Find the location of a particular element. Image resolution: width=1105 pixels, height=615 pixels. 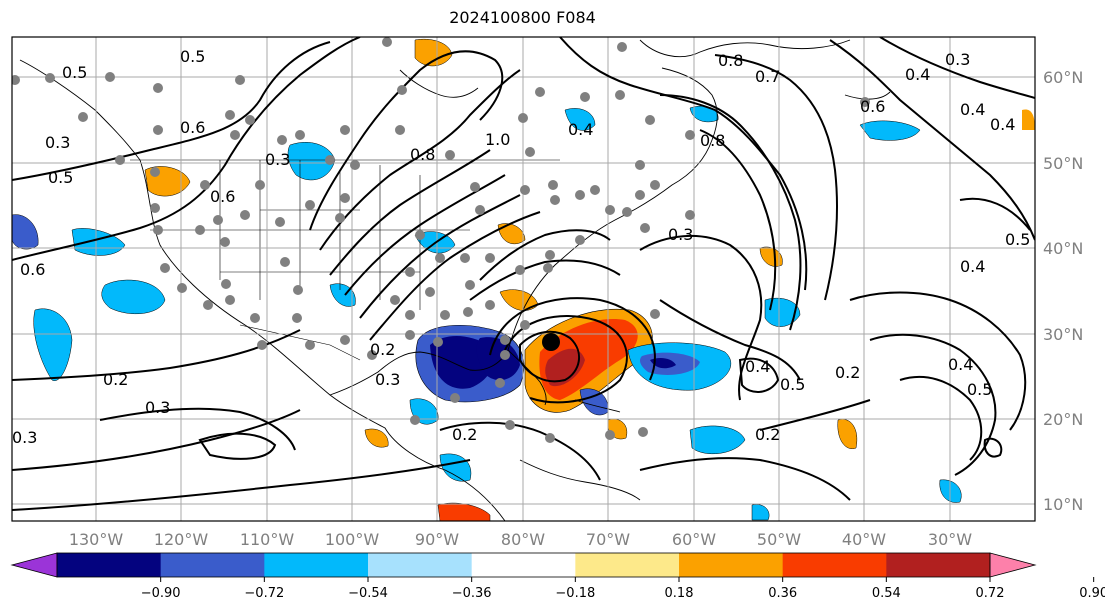

lat-tick-label: 20°N is located at coordinates (1063, 419).